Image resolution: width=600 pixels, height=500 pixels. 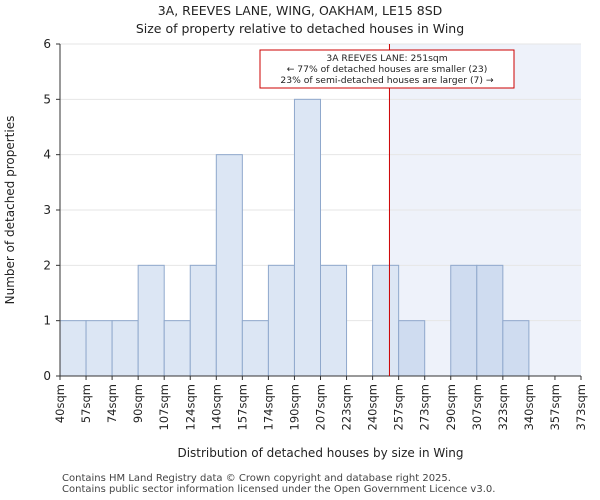 I want to click on x-tick-label: 307sqm, so click(x=477, y=407).